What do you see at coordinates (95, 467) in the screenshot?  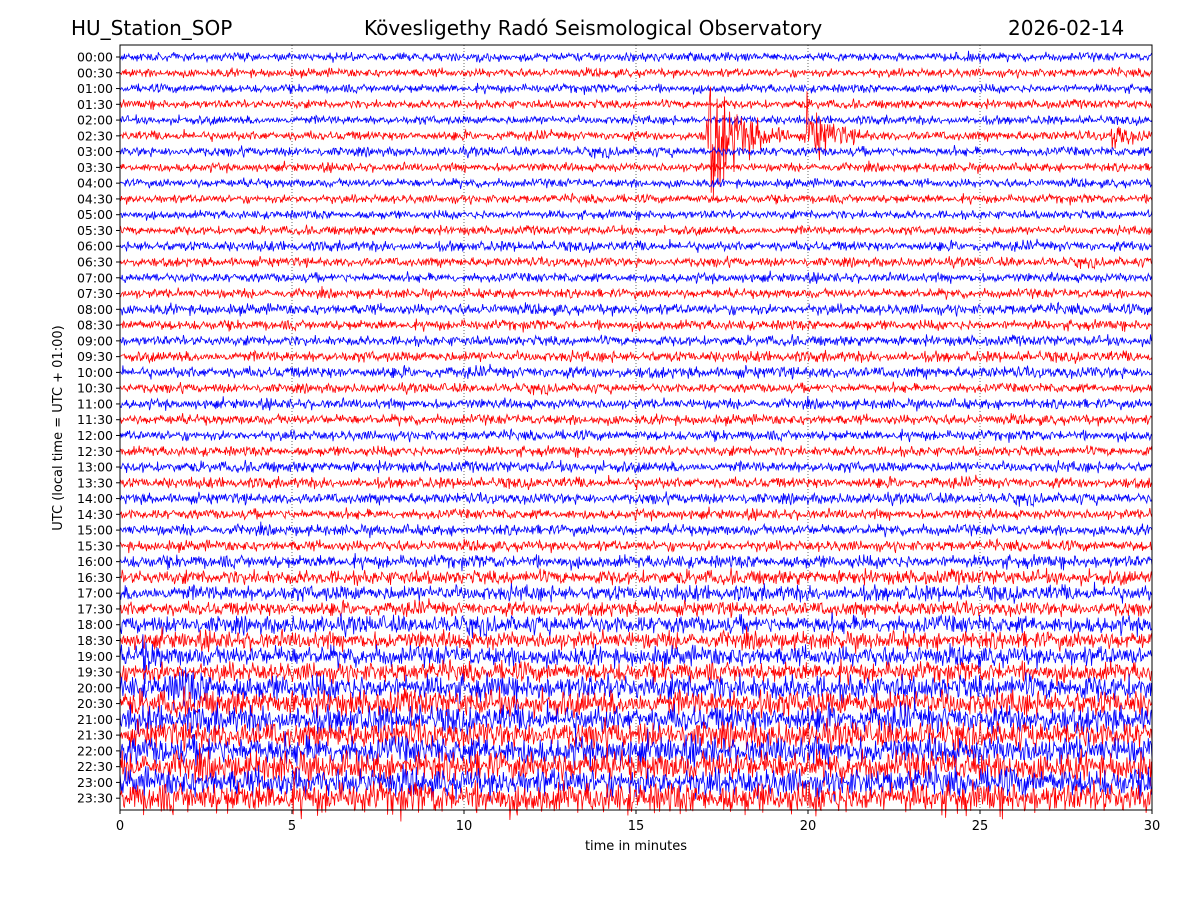 I see `y-tick-label: 13:00` at bounding box center [95, 467].